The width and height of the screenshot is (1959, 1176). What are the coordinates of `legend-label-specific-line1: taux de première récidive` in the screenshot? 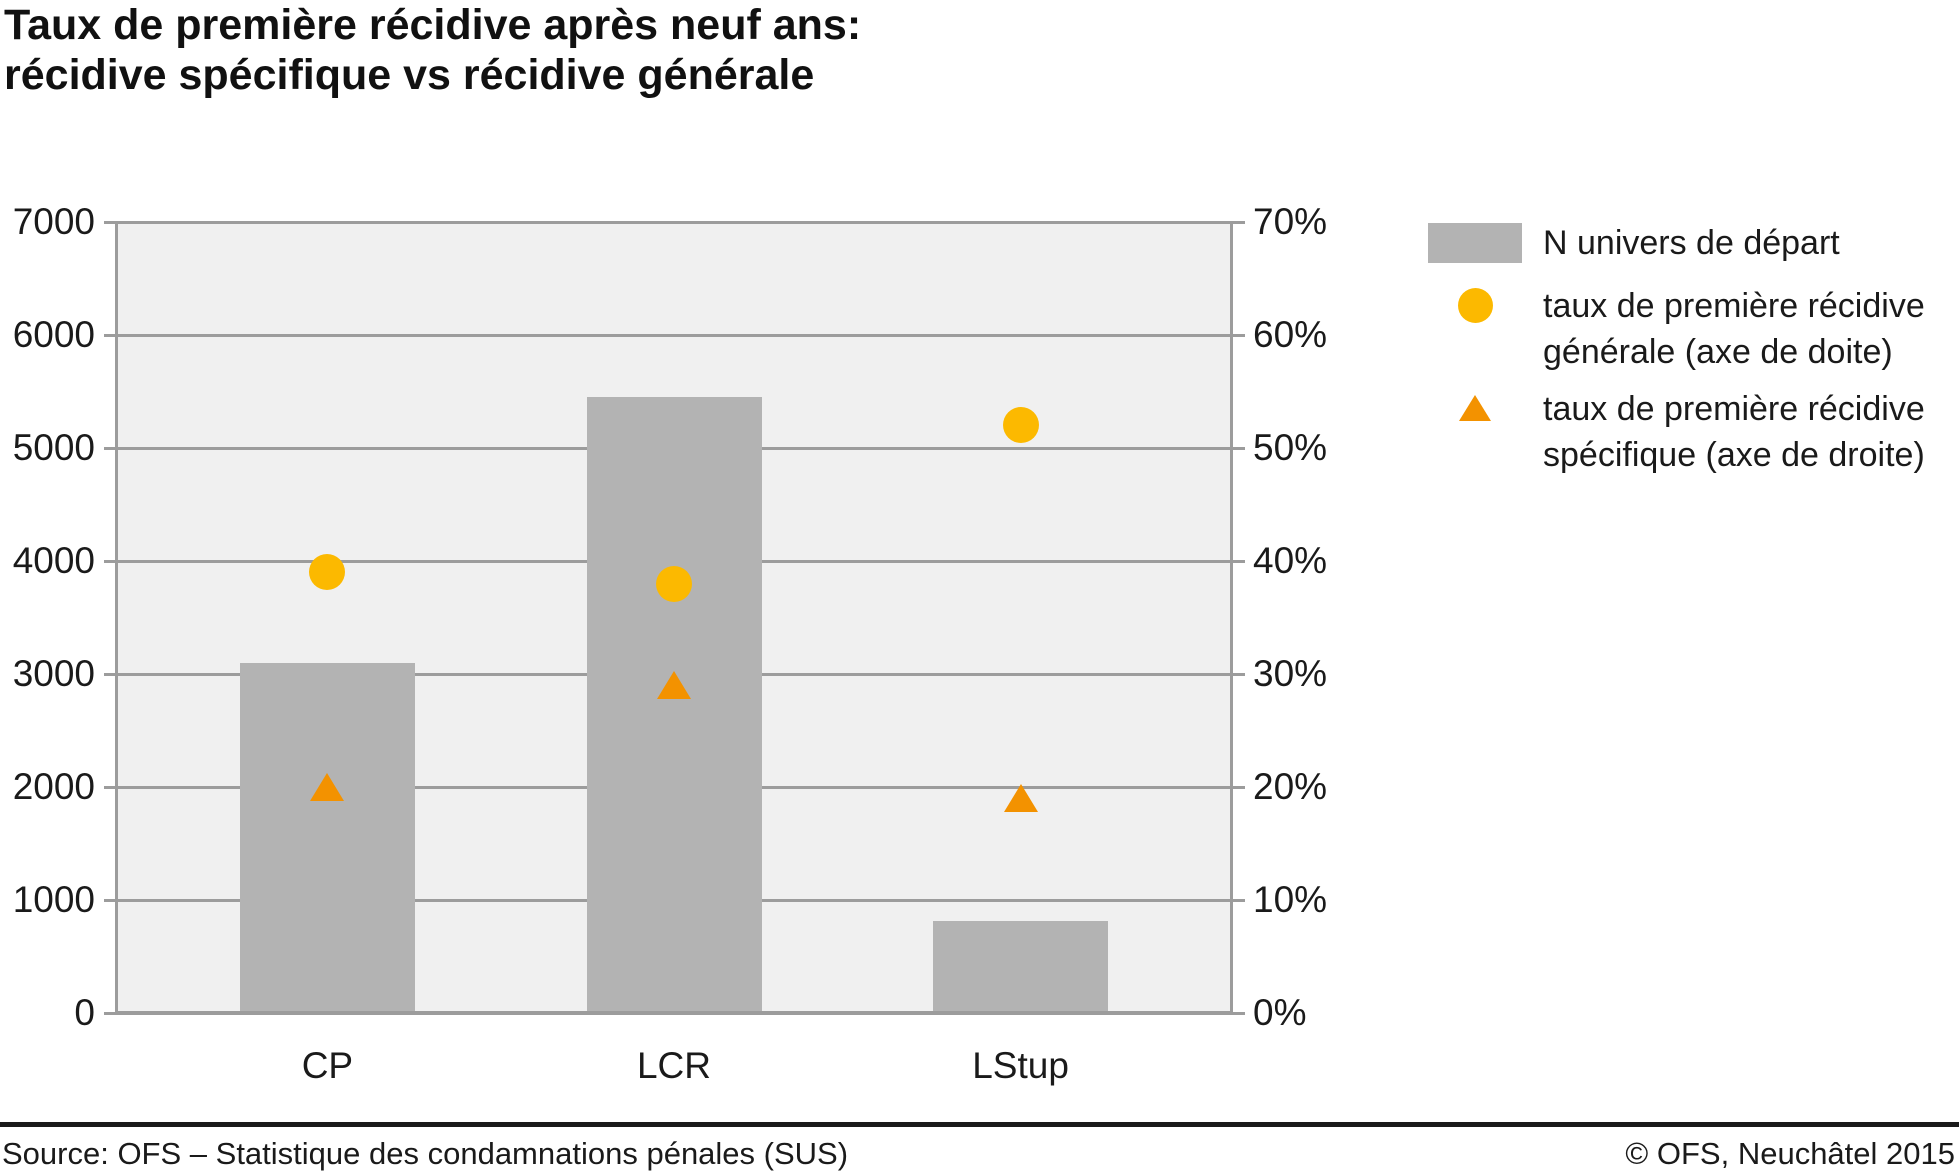 It's located at (1734, 409).